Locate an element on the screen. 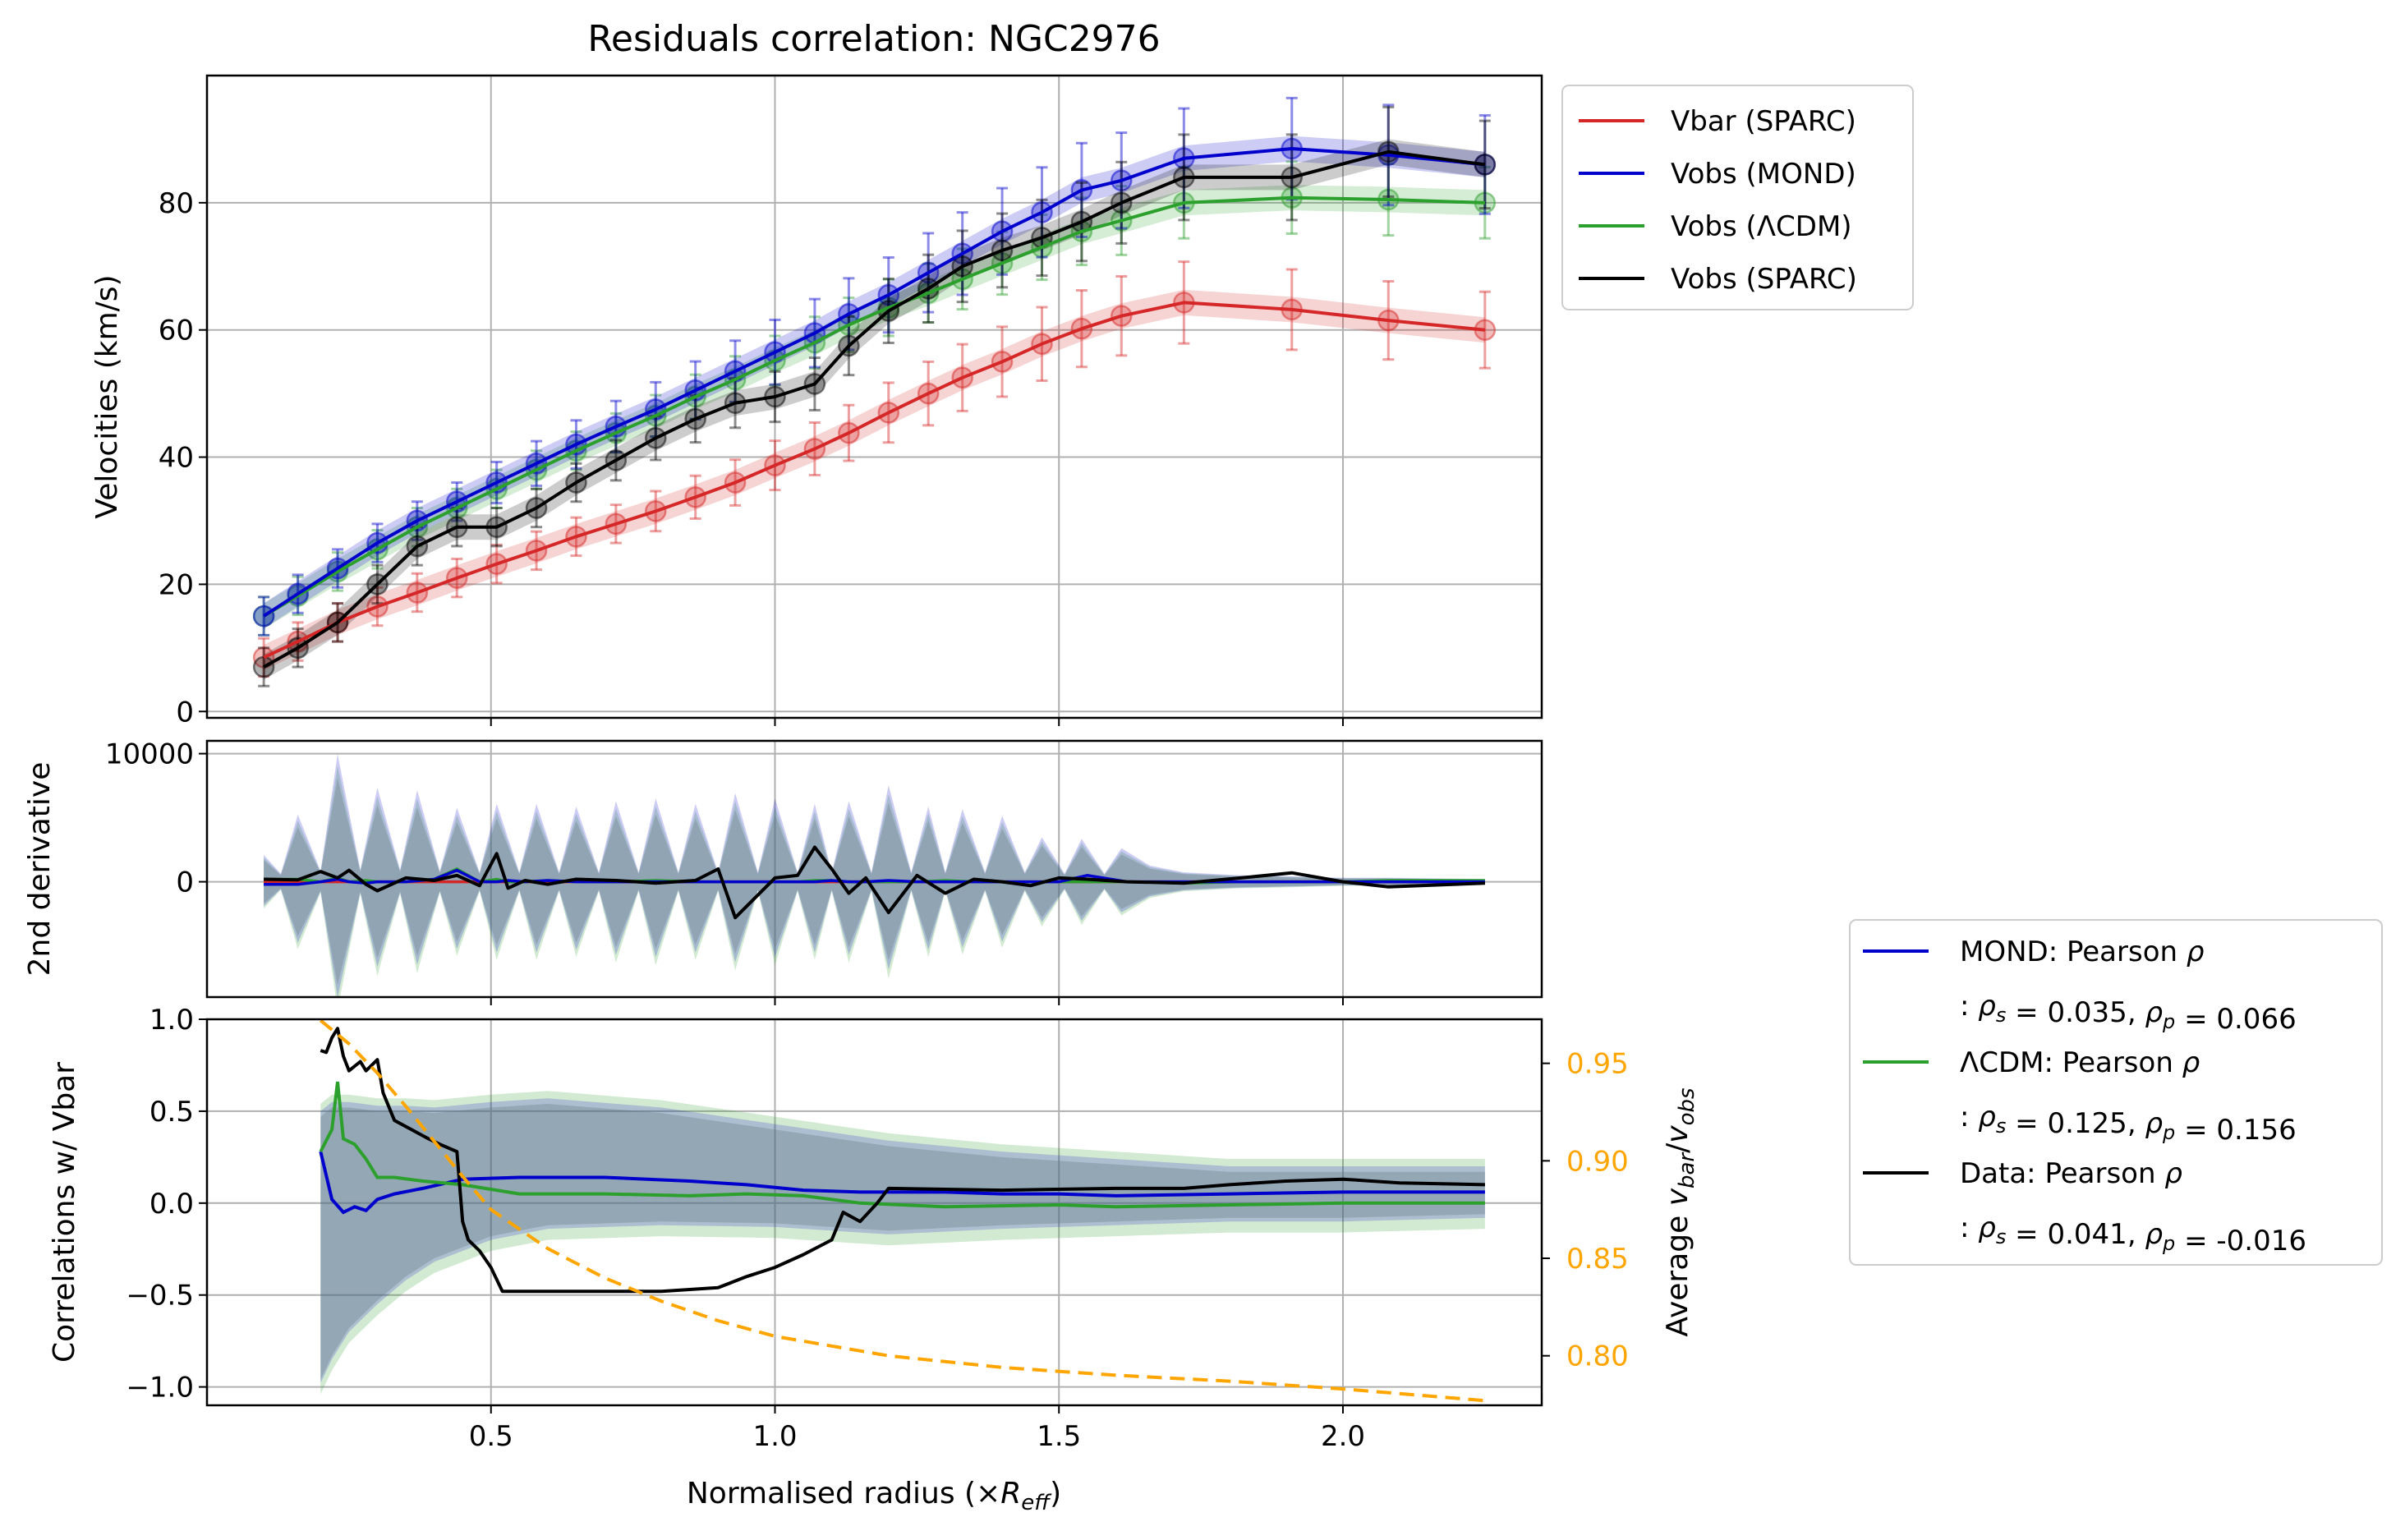 The width and height of the screenshot is (2405, 1540). legend-stats-part: = 0.156 is located at coordinates (2236, 1130).